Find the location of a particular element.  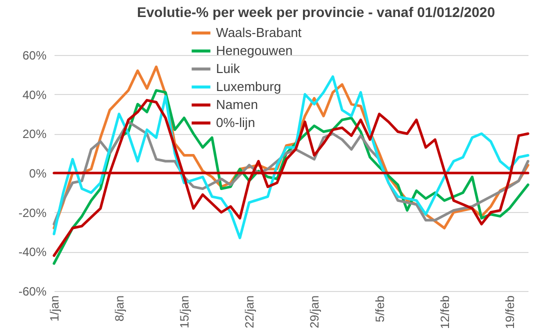

x-tick-label: 22/jan is located at coordinates (249, 312).